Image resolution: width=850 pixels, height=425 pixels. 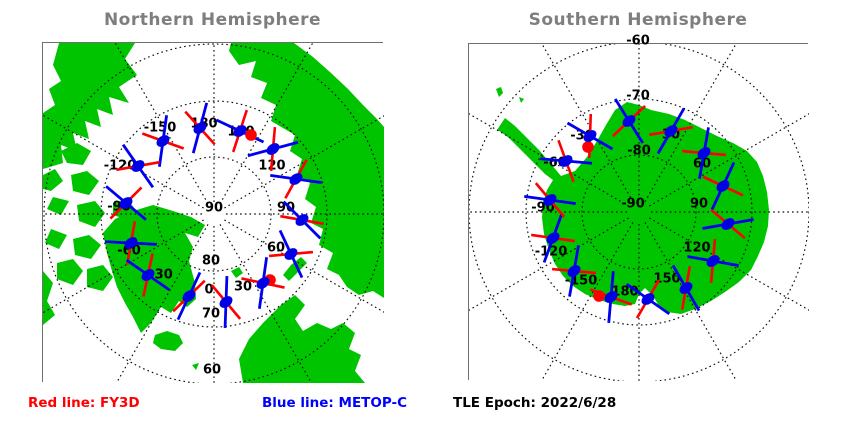 I want to click on grid-label: -90, so click(x=633, y=204).